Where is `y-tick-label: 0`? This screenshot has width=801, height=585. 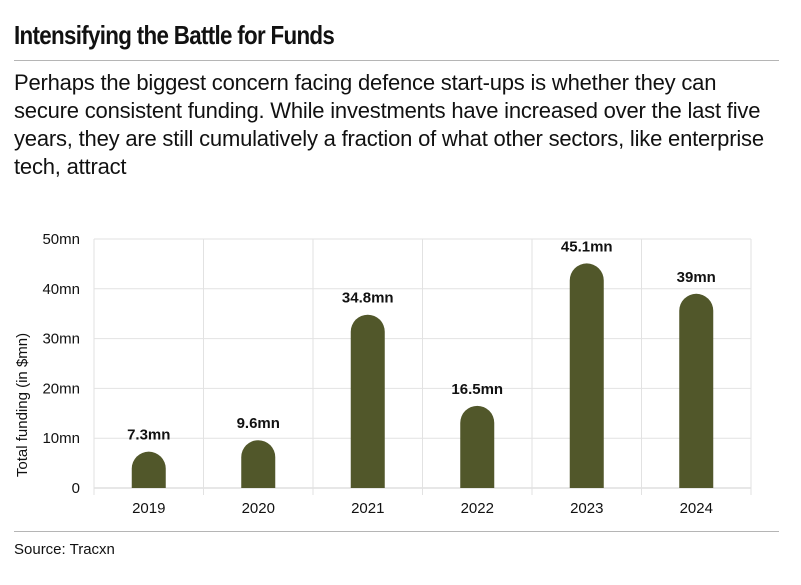 y-tick-label: 0 is located at coordinates (76, 488).